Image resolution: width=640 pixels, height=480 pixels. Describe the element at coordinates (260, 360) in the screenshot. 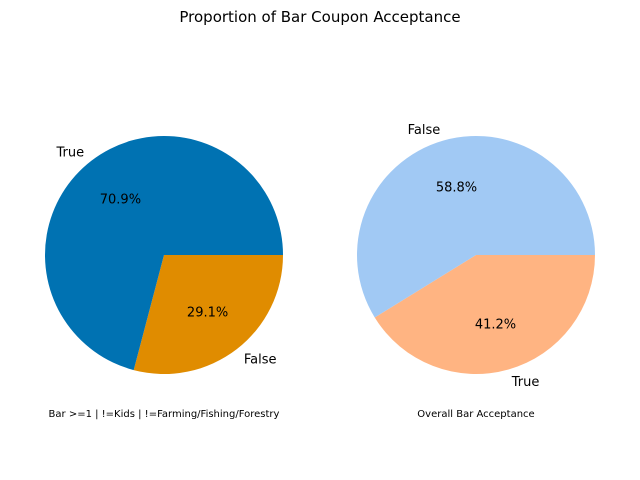

I see `pie-category-label-filtered-false: False` at that location.